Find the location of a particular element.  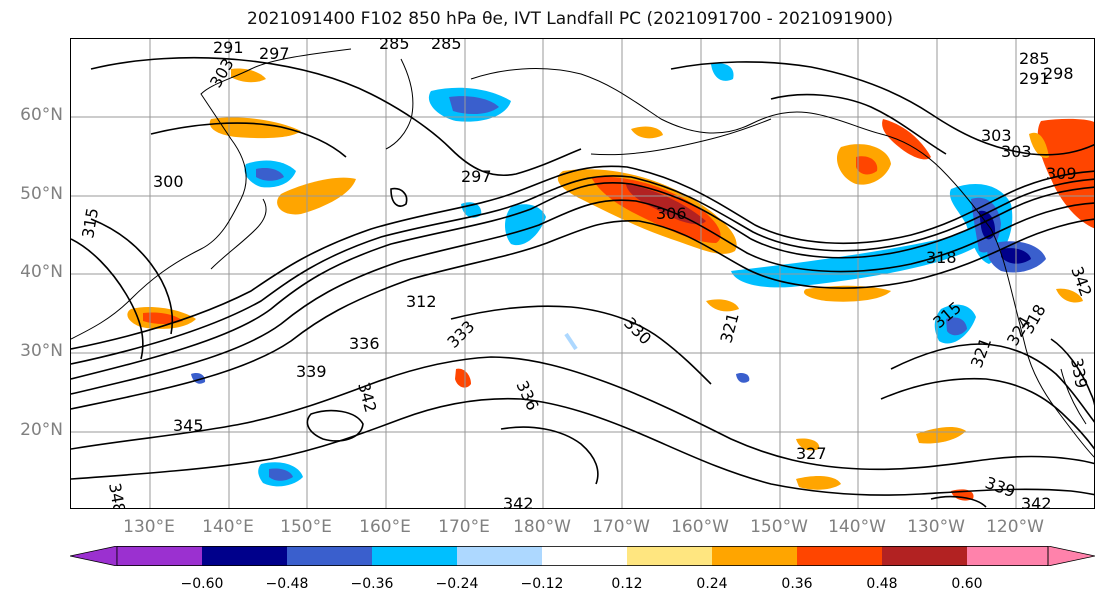

contour-label: 306 is located at coordinates (671, 213).